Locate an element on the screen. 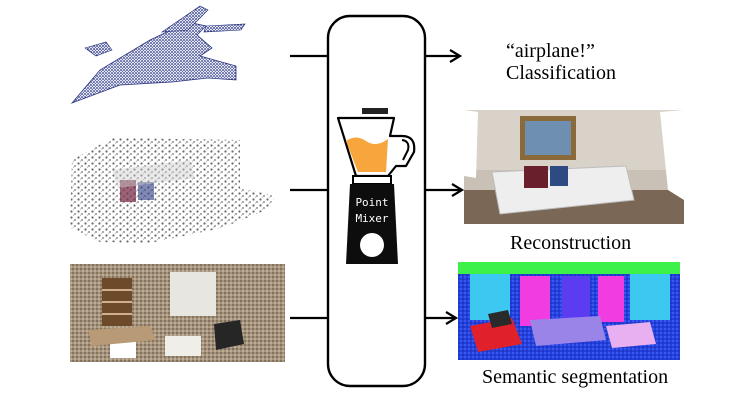 The height and width of the screenshot is (405, 750). classification-label: Classification is located at coordinates (561, 73).